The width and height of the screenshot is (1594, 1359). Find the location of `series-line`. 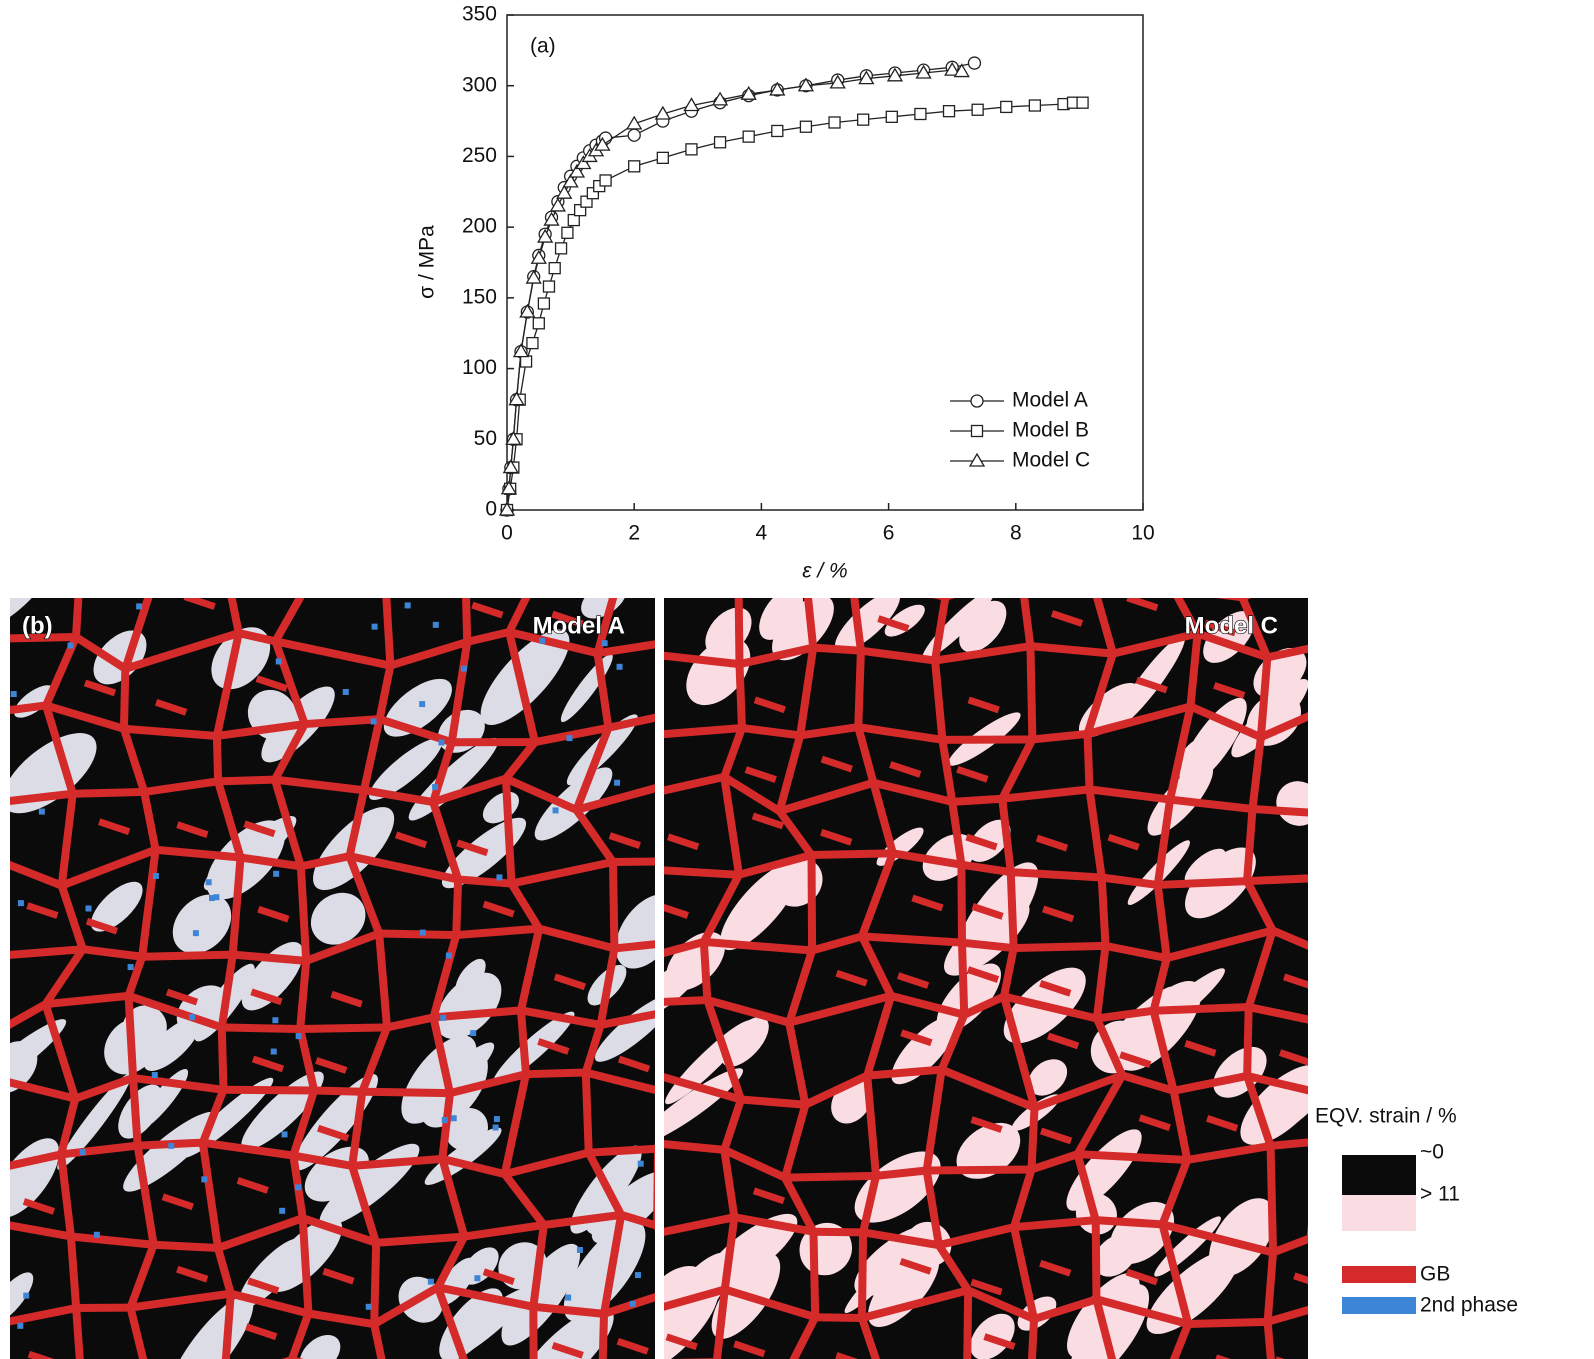

series-line is located at coordinates (734, 290).